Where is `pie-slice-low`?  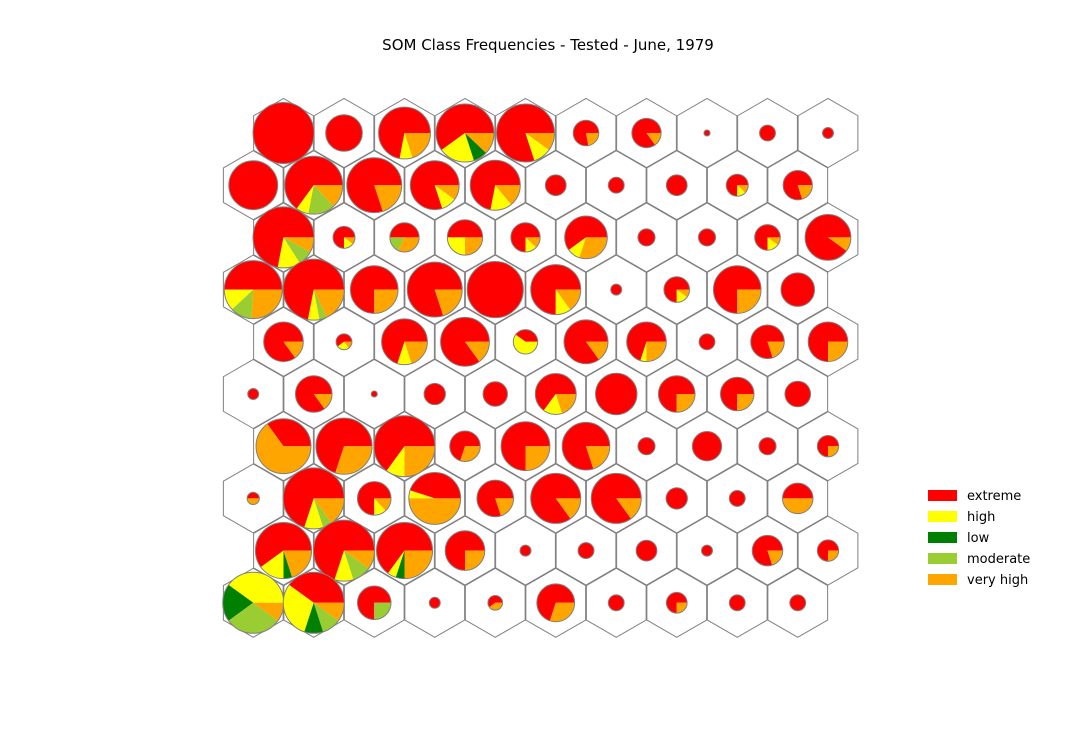 pie-slice-low is located at coordinates (476, 147).